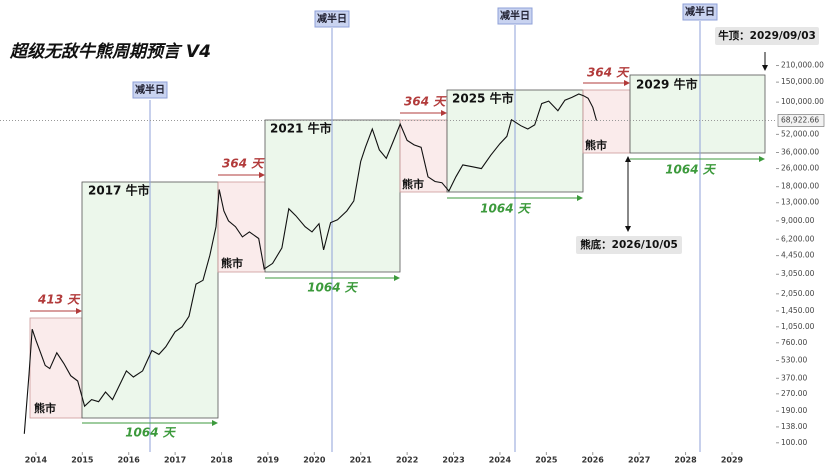 Image resolution: width=829 pixels, height=467 pixels. What do you see at coordinates (314, 460) in the screenshot?
I see `x-tick-label: 2020` at bounding box center [314, 460].